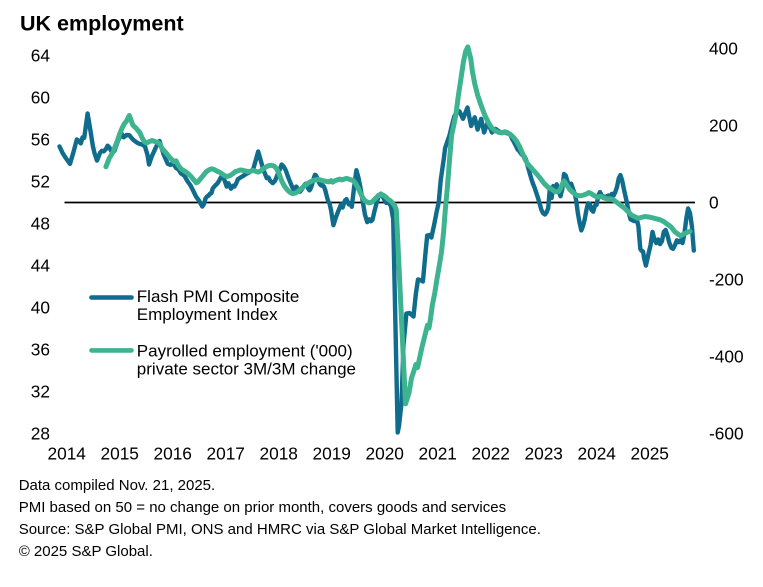 Image resolution: width=763 pixels, height=587 pixels. Describe the element at coordinates (40, 307) in the screenshot. I see `svg-text: 40` at that location.